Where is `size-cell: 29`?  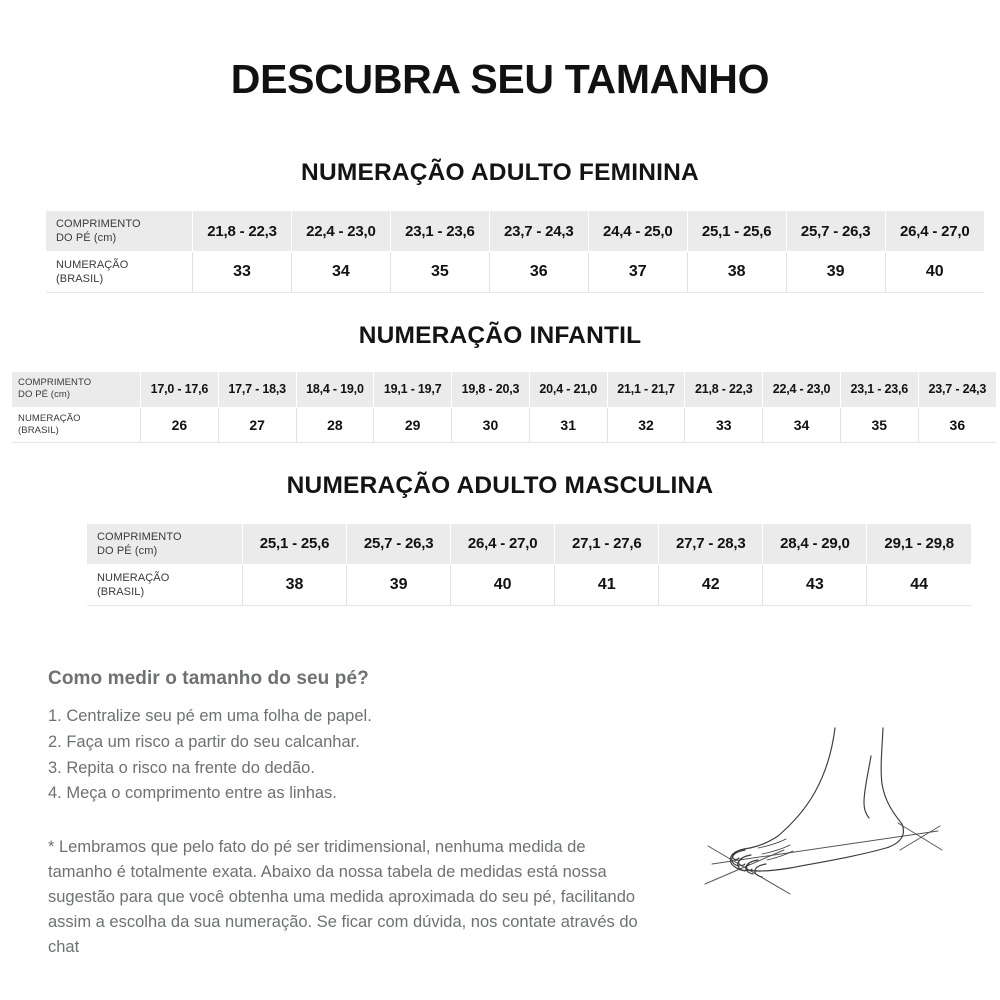 size-cell: 29 is located at coordinates (413, 425).